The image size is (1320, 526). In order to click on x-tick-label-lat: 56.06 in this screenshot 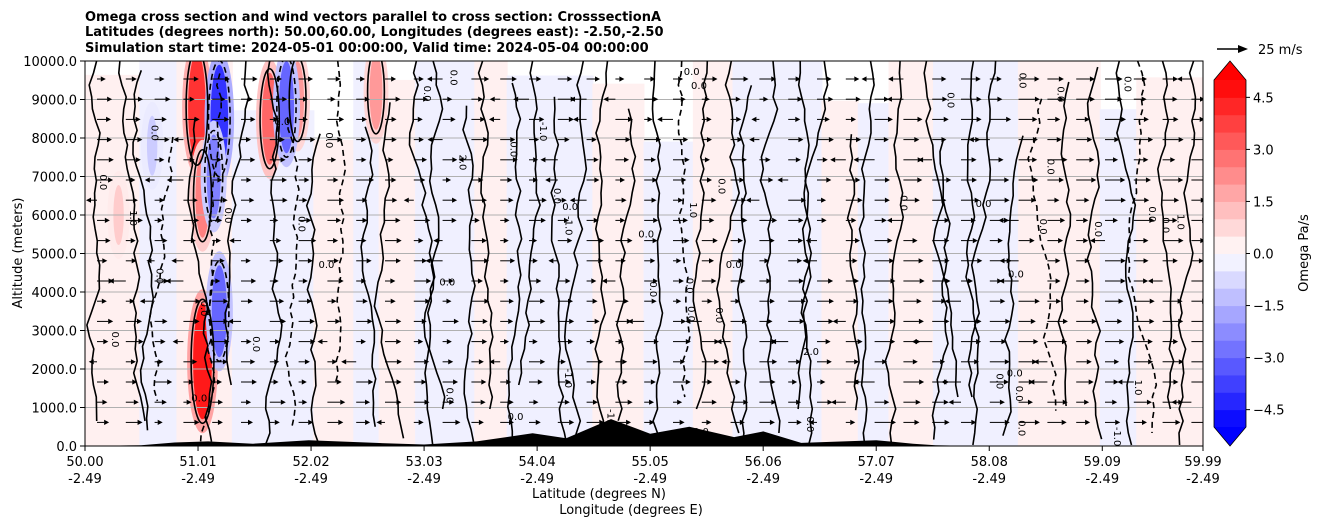, I will do `click(763, 462)`.